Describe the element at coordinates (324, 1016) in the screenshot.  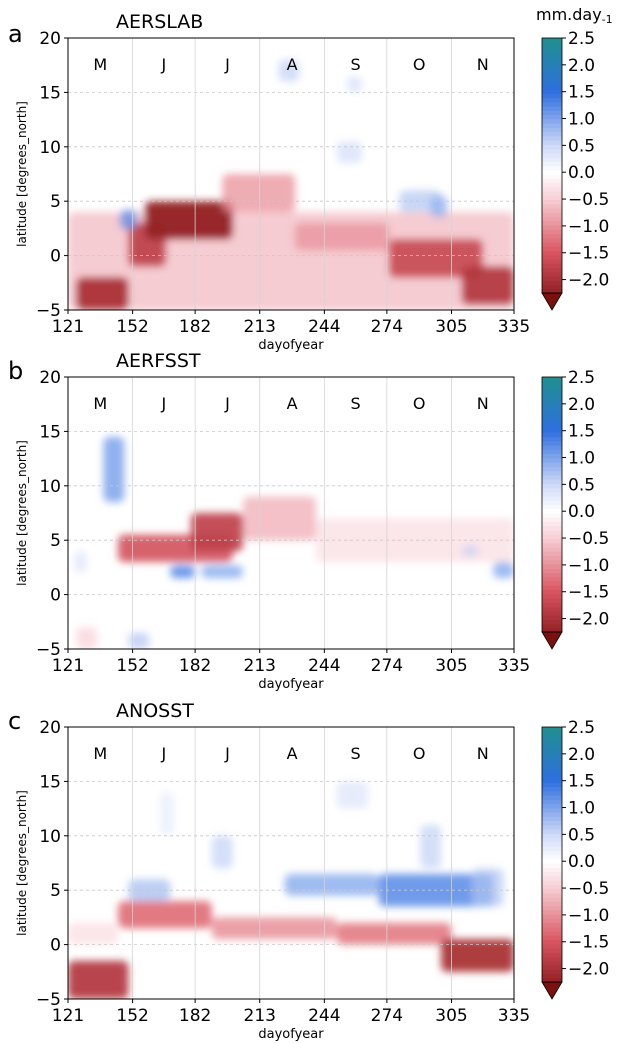
I see `x-tick-label: 244` at that location.